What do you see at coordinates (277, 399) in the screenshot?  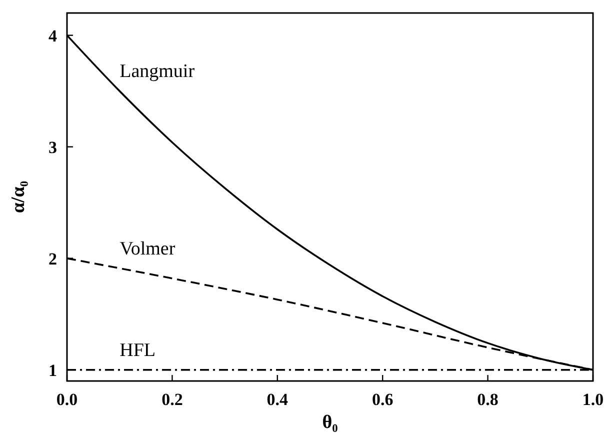 I see `x-tick-label: 0.4` at bounding box center [277, 399].